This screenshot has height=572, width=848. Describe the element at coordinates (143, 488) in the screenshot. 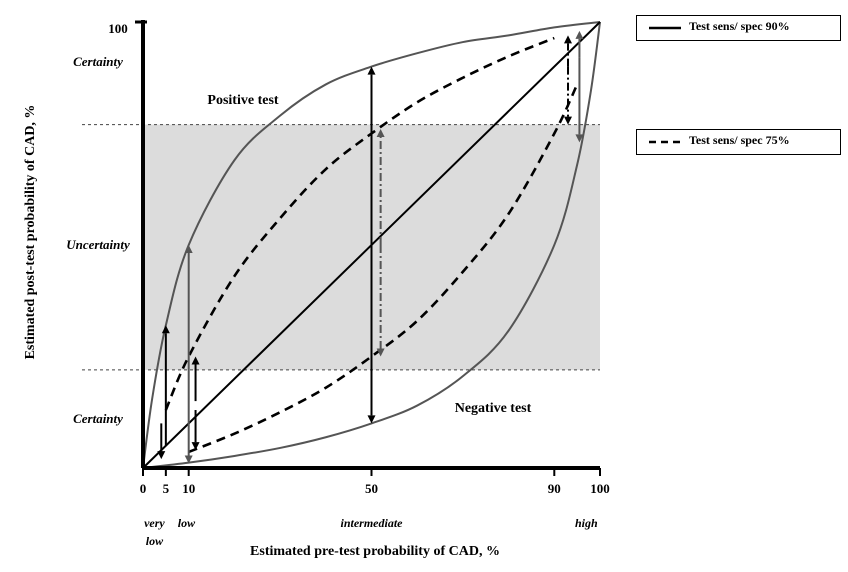

I see `x-tick-label-0: 0` at that location.